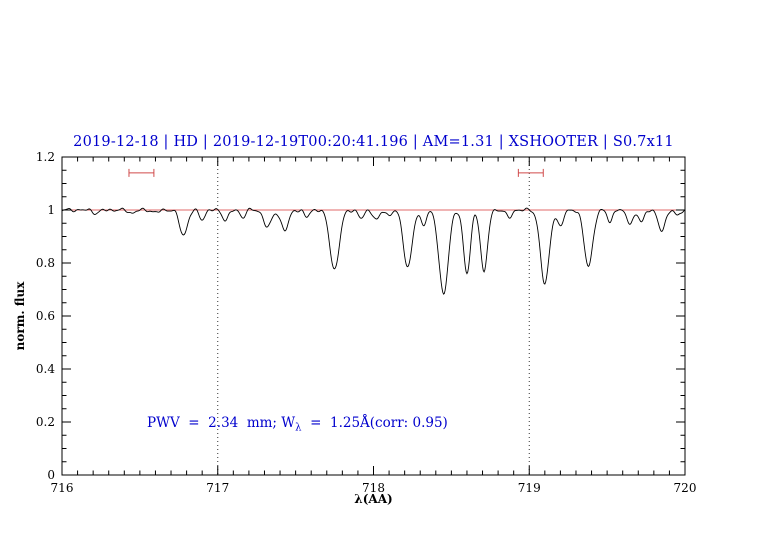 Image resolution: width=782 pixels, height=542 pixels. Describe the element at coordinates (51, 475) in the screenshot. I see `y-tick-label: 0` at that location.